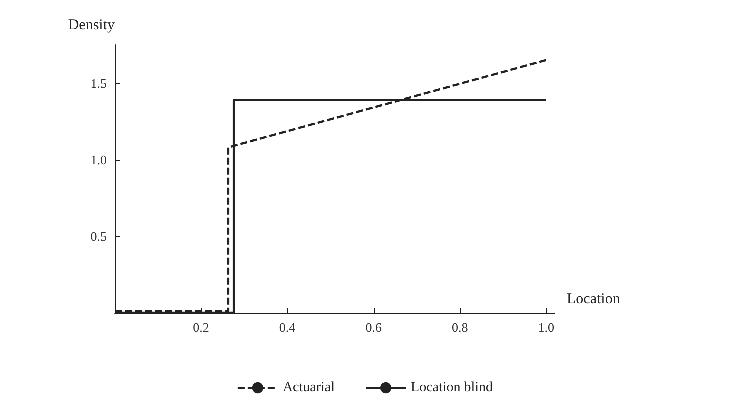  Describe the element at coordinates (201, 327) in the screenshot. I see `x-tick-label: 0.2` at that location.